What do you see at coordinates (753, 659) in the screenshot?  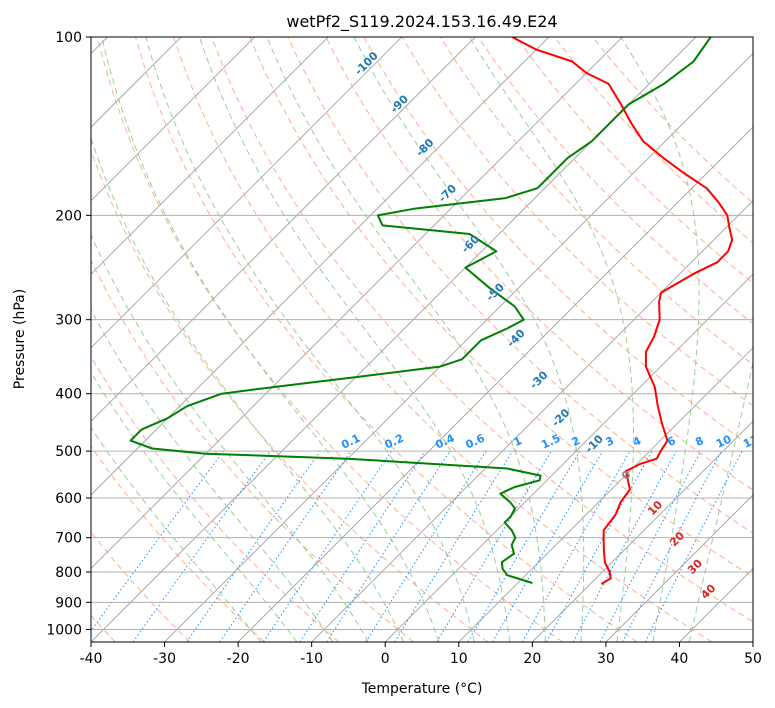 I see `x-tick-label: 50` at bounding box center [753, 659].